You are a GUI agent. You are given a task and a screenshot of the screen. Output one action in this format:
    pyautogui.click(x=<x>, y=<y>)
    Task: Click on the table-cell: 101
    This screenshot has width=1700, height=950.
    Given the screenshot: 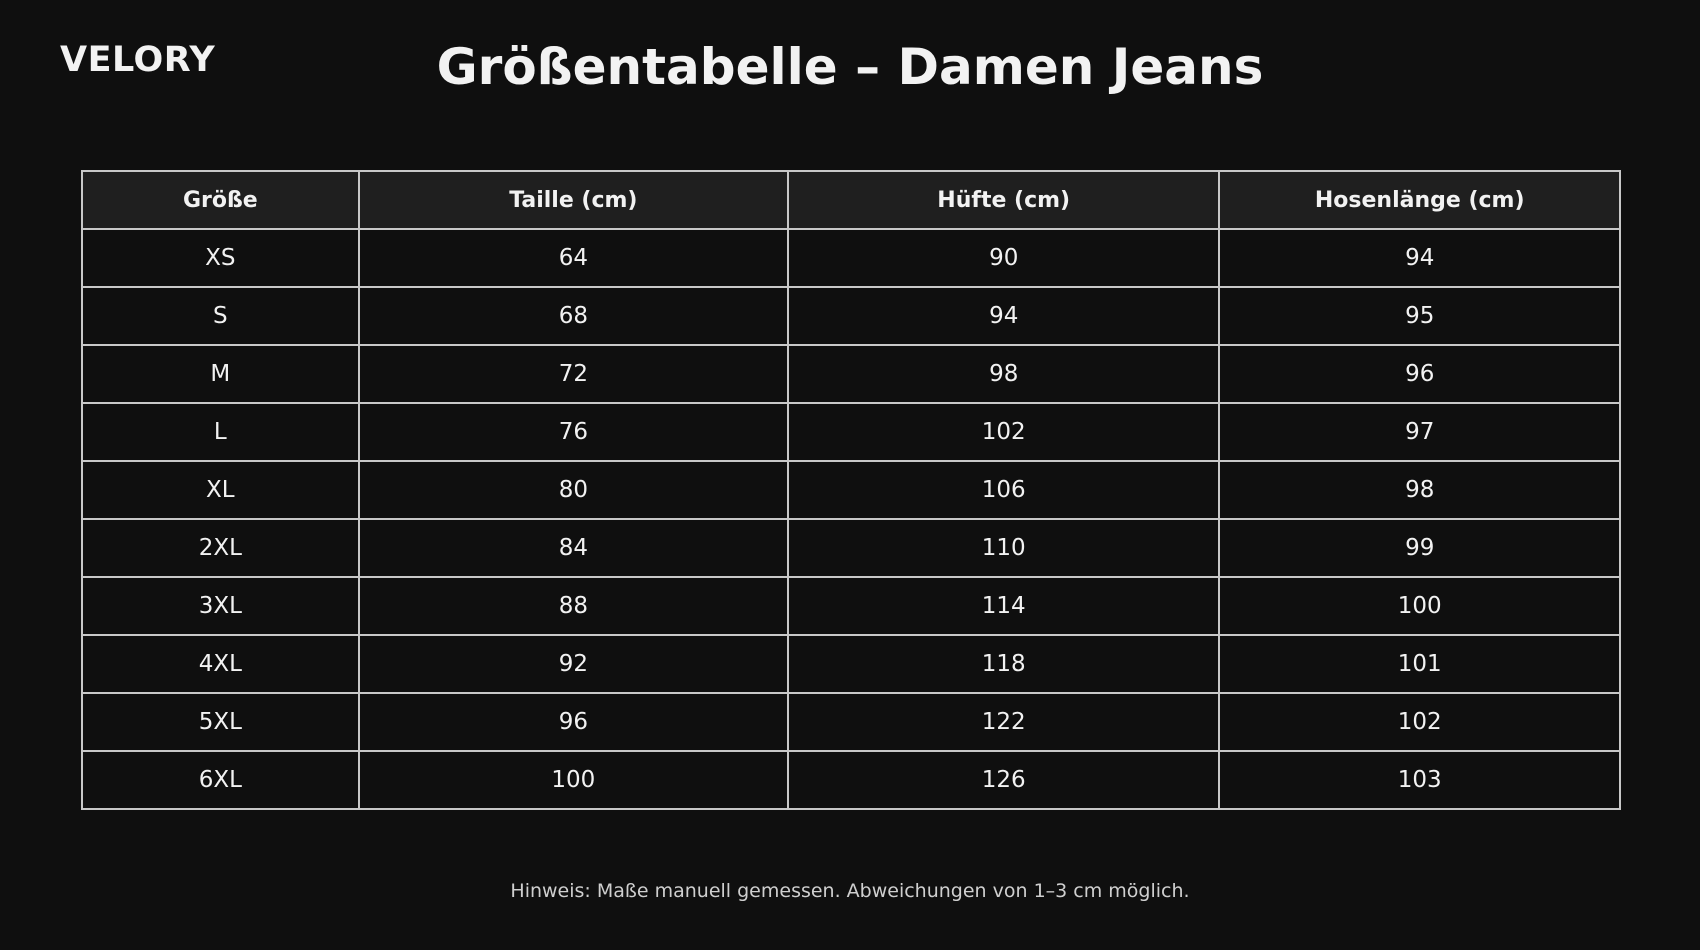 What is the action you would take?
    pyautogui.click(x=1419, y=664)
    